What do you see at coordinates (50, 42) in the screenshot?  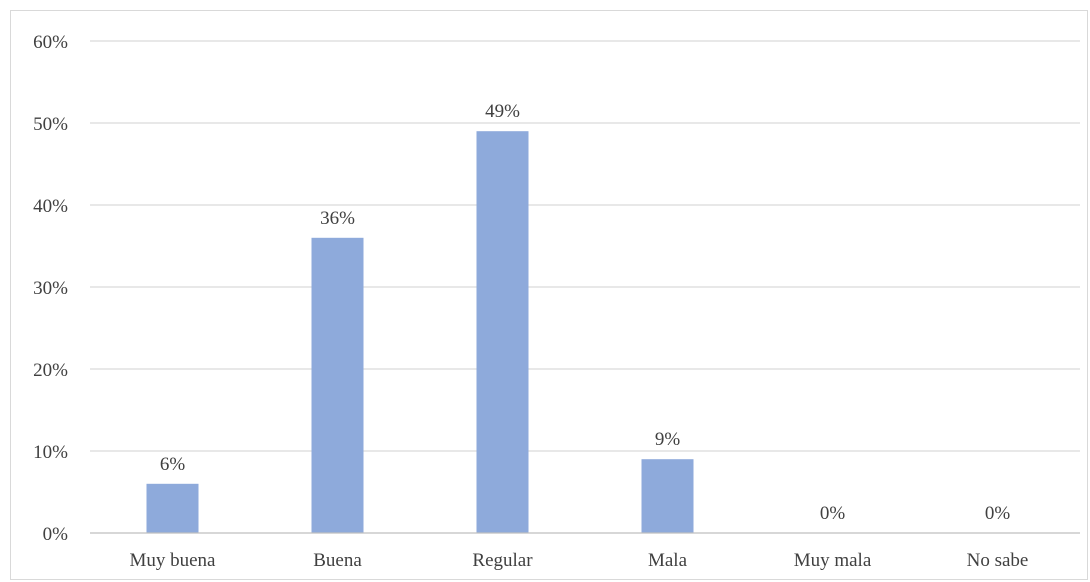 I see `y-tick-label: 60%` at bounding box center [50, 42].